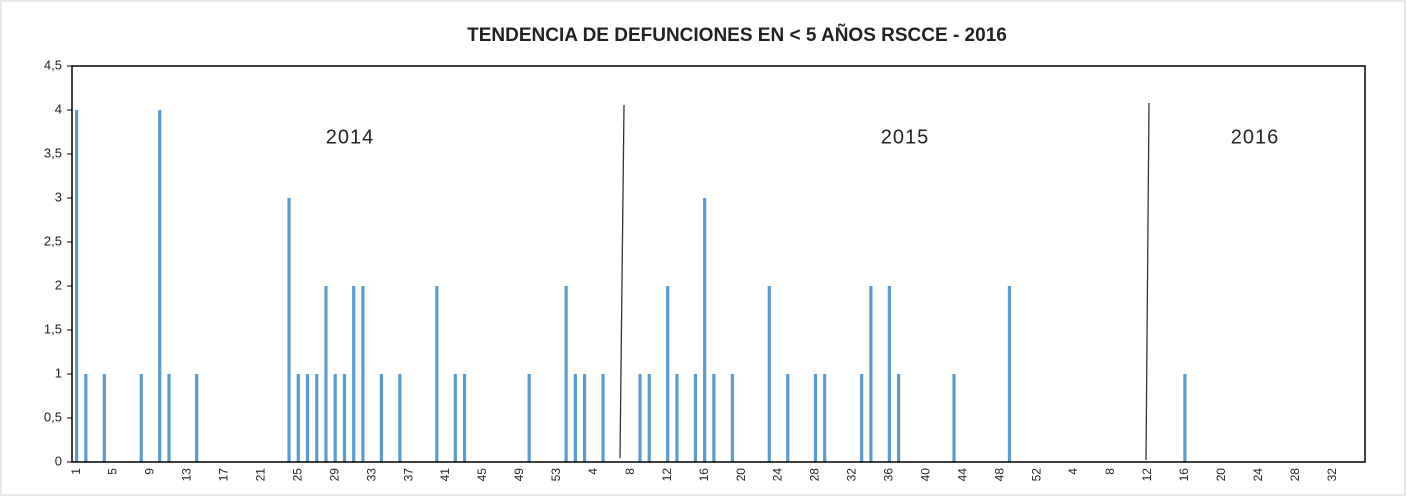 This screenshot has height=496, width=1407. I want to click on x-tick-label: 48, so click(999, 475).